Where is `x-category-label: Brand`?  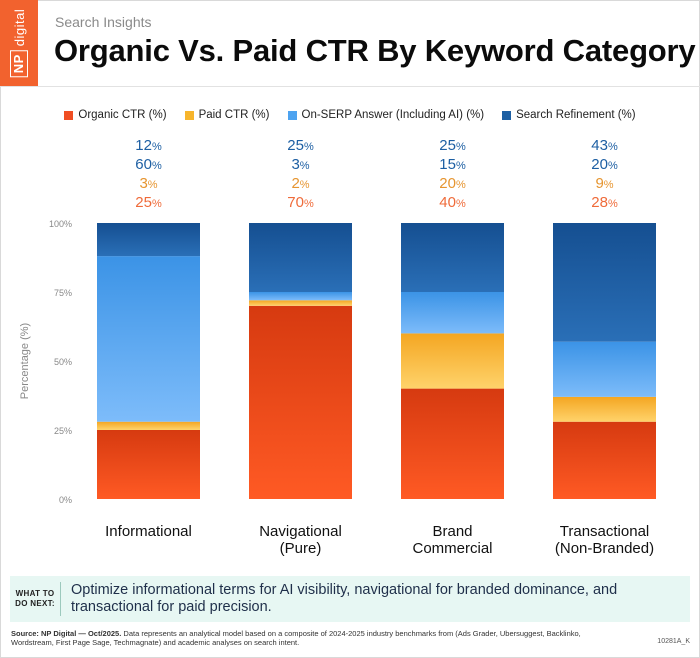 x-category-label: Brand is located at coordinates (452, 531).